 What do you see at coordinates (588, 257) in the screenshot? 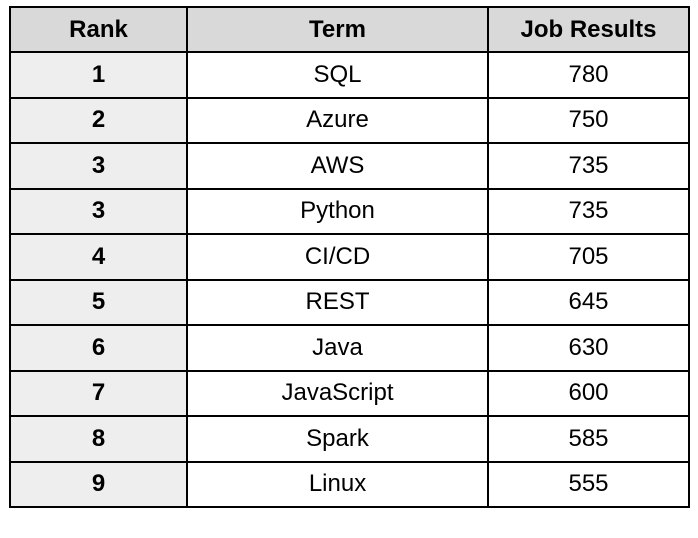
I see `job-results-cell: 705` at bounding box center [588, 257].